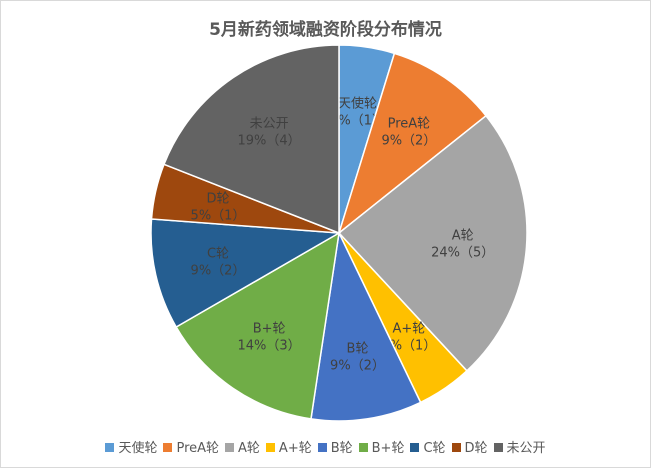  What do you see at coordinates (434, 448) in the screenshot?
I see `legend-label: C轮` at bounding box center [434, 448].